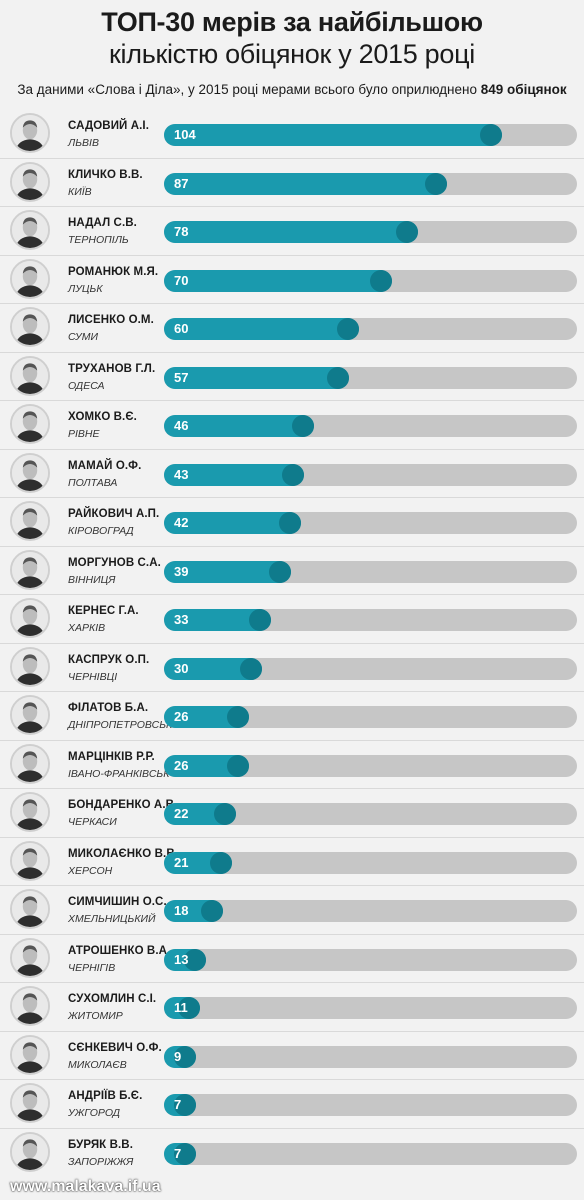  What do you see at coordinates (113, 271) in the screenshot?
I see `mayor-name: РОМАНЮК М.Я.` at bounding box center [113, 271].